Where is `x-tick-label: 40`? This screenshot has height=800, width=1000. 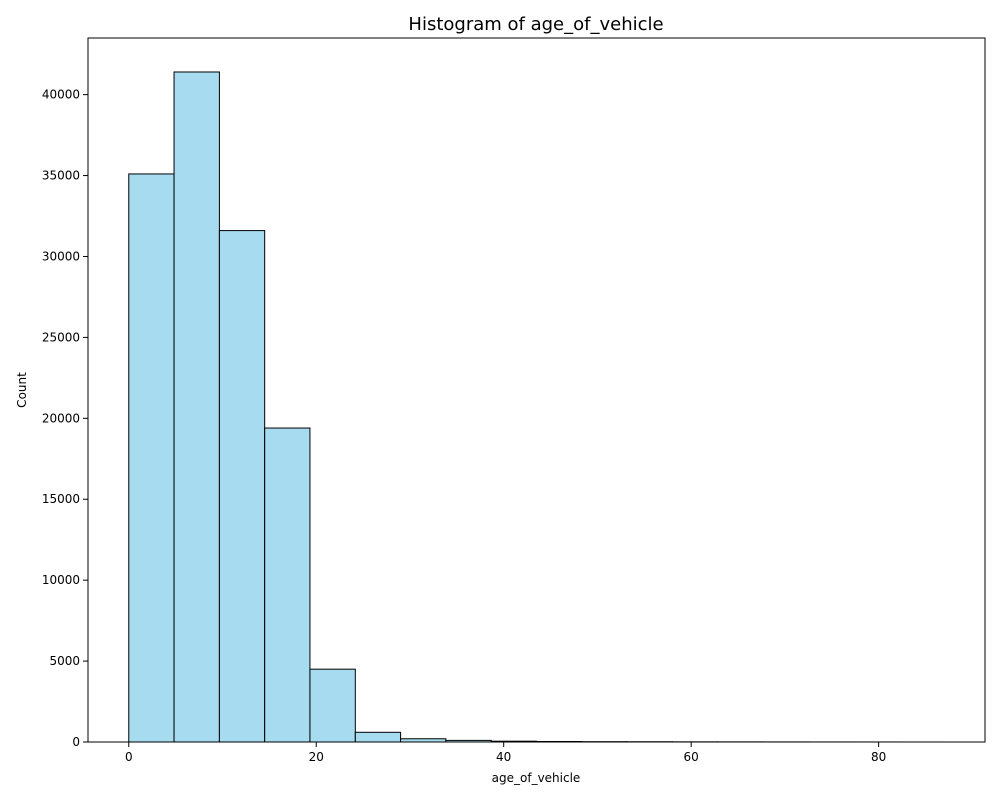 x-tick-label: 40 is located at coordinates (503, 757).